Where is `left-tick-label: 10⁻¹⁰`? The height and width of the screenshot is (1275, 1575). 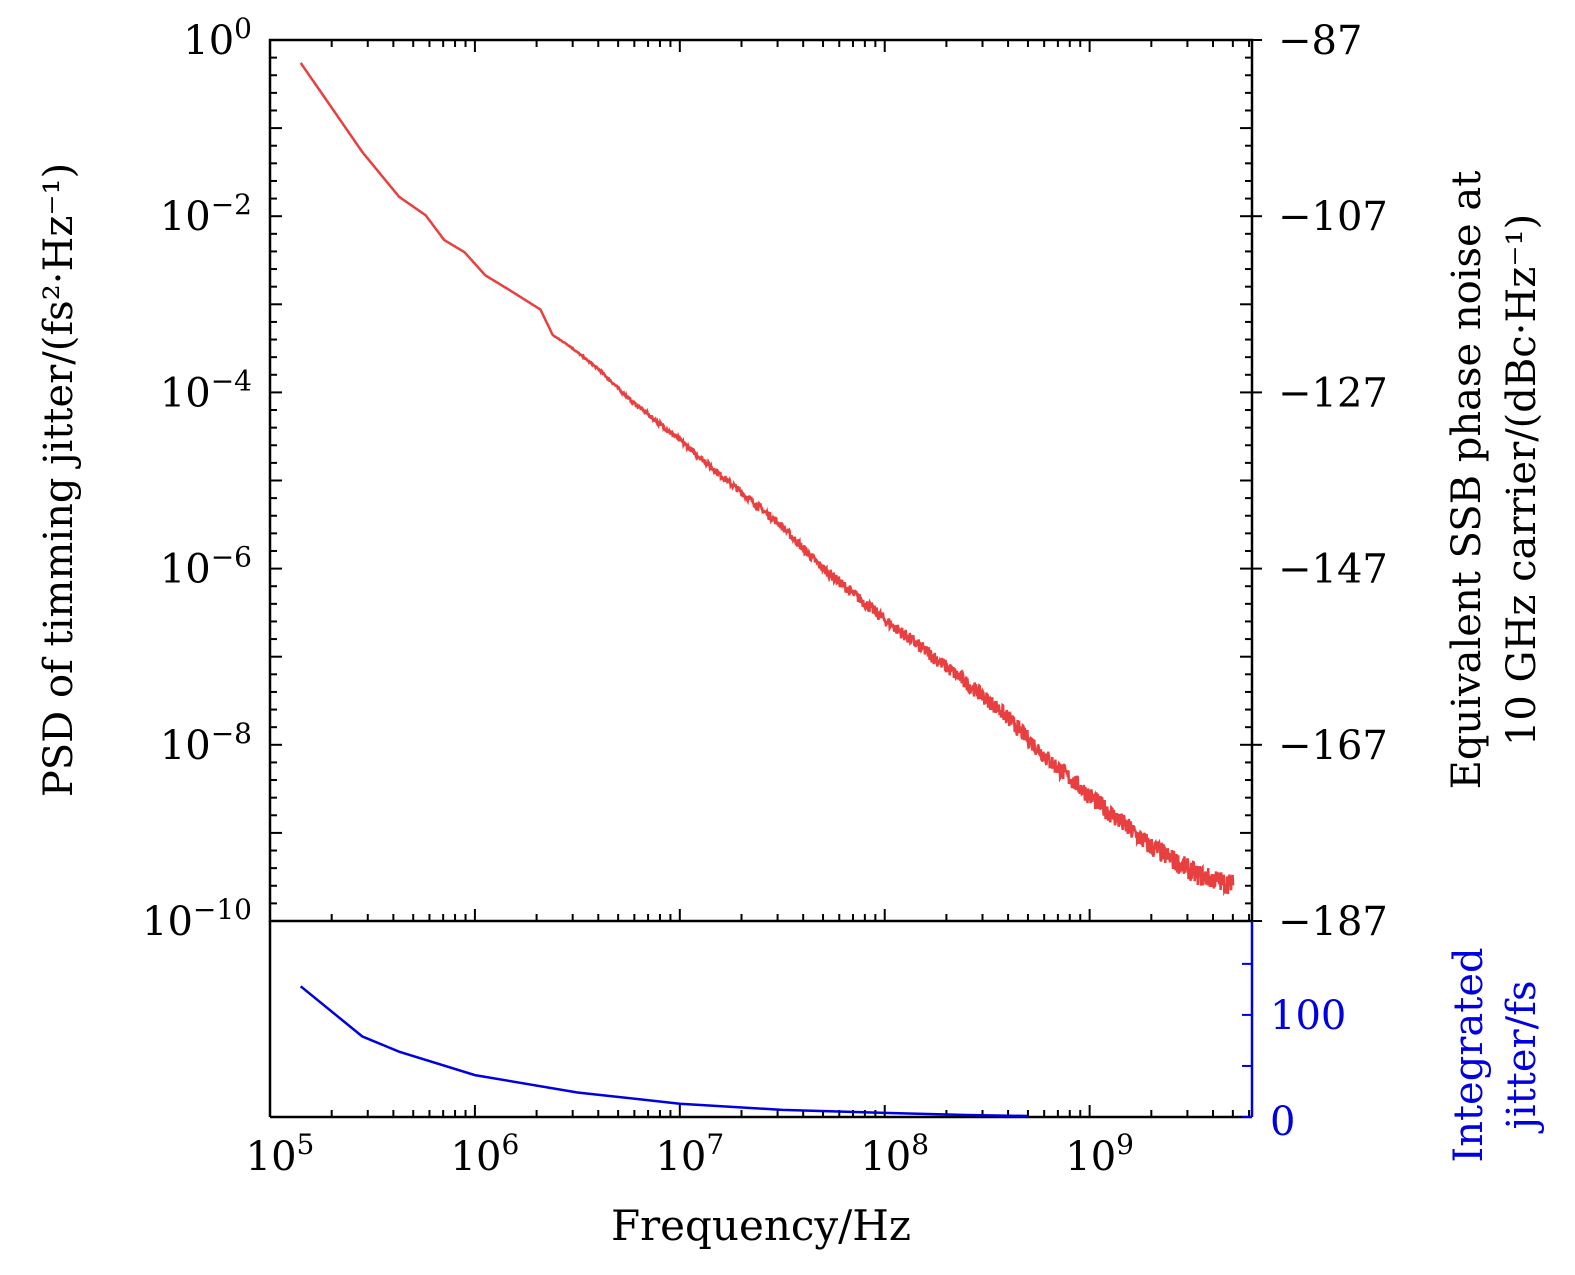
left-tick-label: 10⁻¹⁰ is located at coordinates (197, 919).